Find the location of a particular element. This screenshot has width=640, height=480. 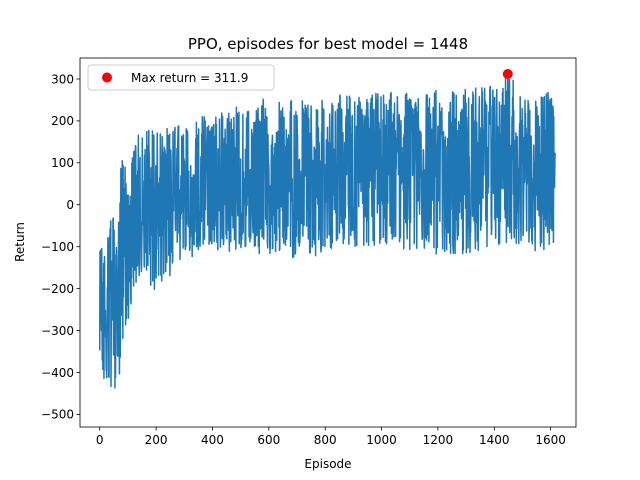

legend: Max return = 311.9 is located at coordinates (181, 77).